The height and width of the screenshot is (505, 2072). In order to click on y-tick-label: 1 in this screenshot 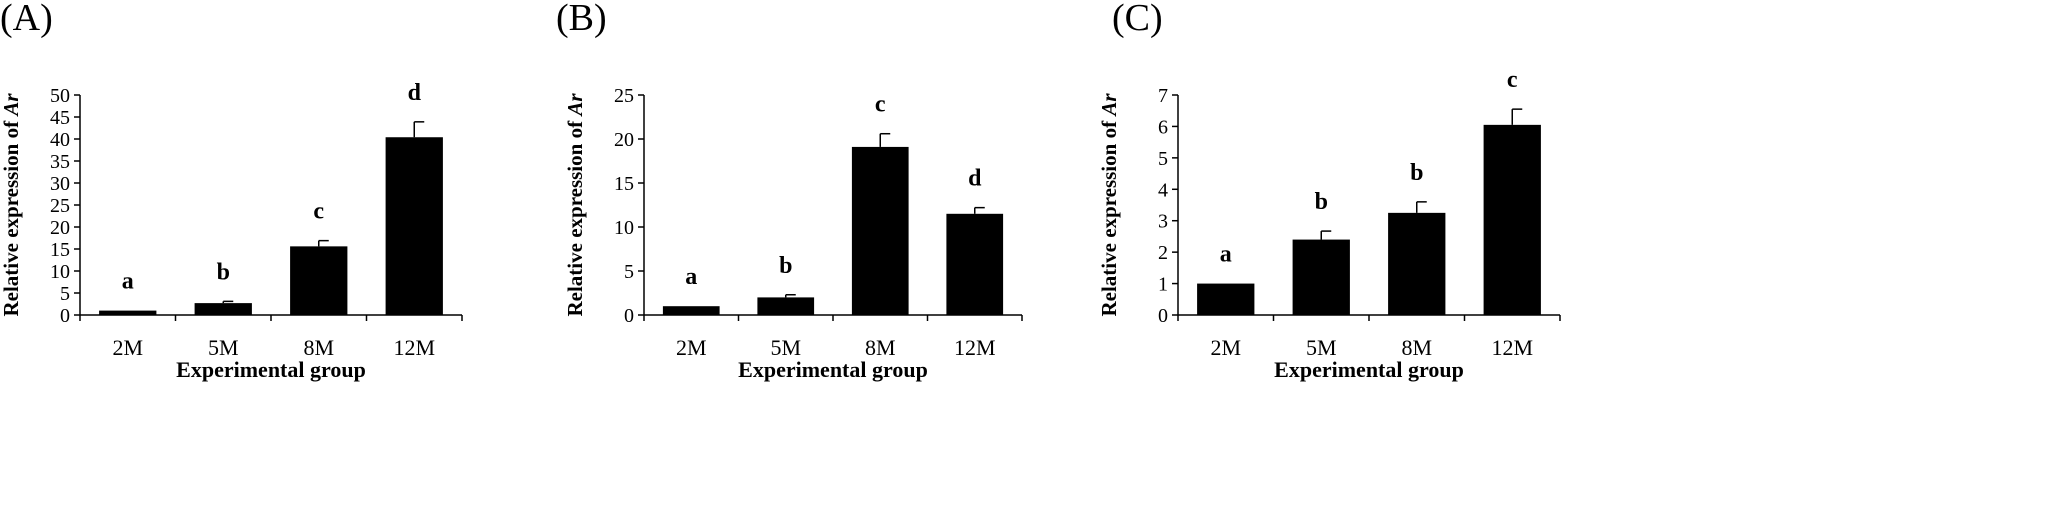, I will do `click(1163, 285)`.